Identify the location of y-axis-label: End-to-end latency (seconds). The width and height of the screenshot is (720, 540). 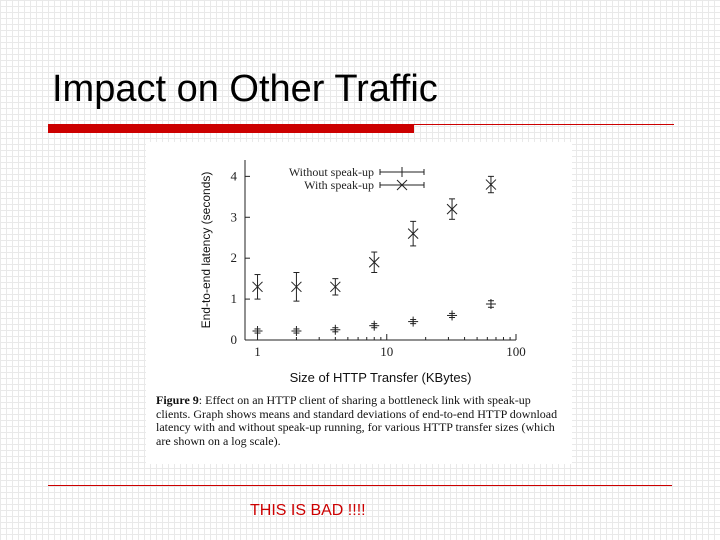
(206, 250).